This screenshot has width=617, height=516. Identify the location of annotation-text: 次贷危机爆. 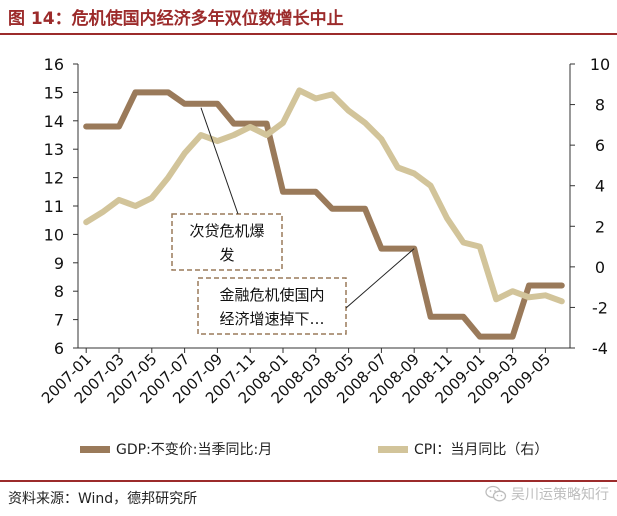
(226, 231).